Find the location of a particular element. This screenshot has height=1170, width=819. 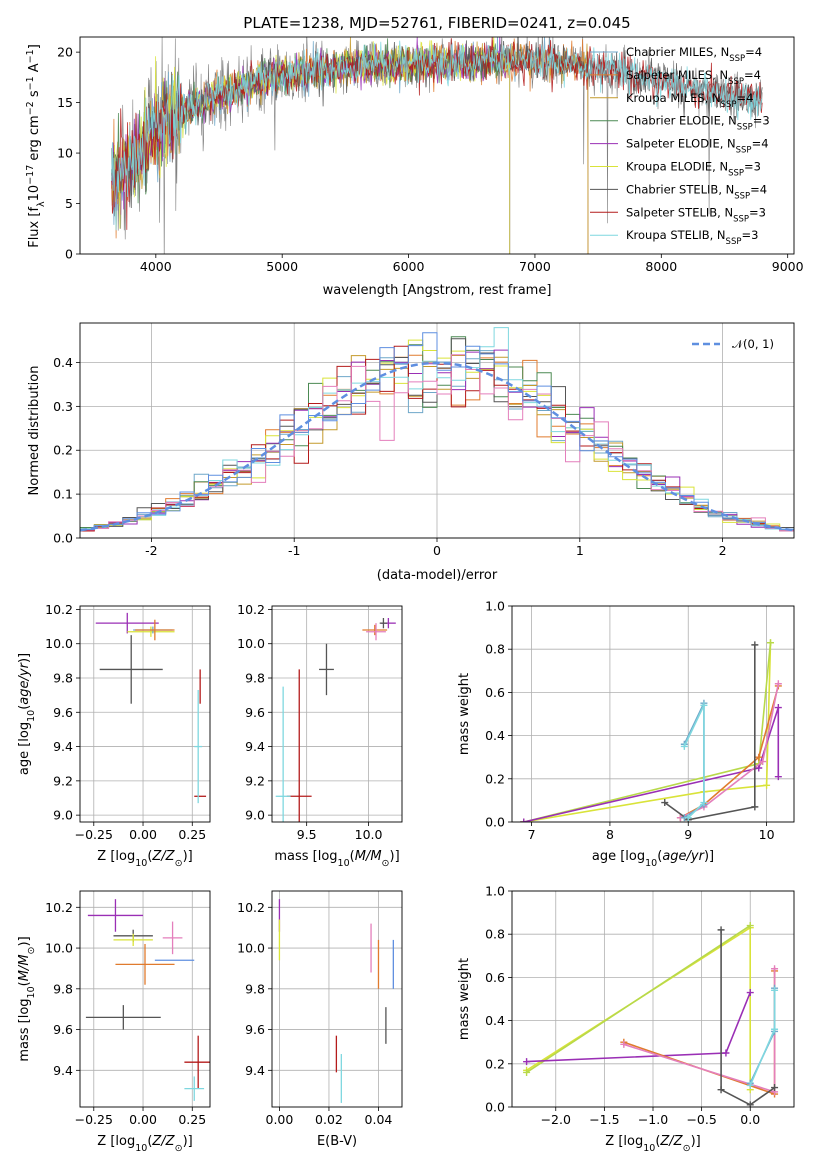

normal-reference-curve is located at coordinates (437, 446).